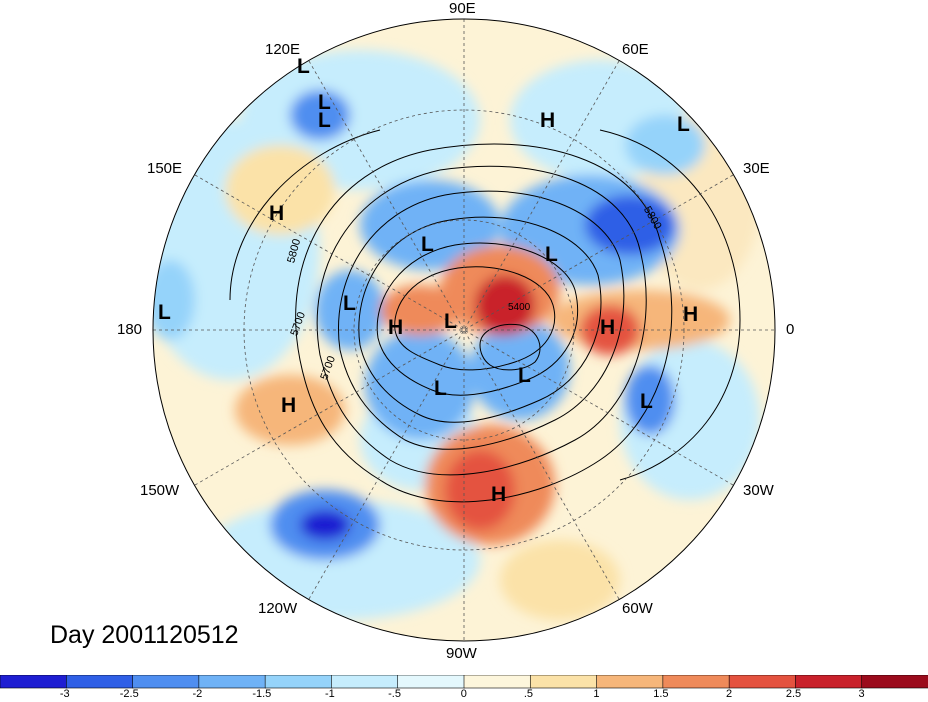 This screenshot has height=702, width=928. Describe the element at coordinates (758, 490) in the screenshot. I see `lon-label-30w: 30W` at that location.